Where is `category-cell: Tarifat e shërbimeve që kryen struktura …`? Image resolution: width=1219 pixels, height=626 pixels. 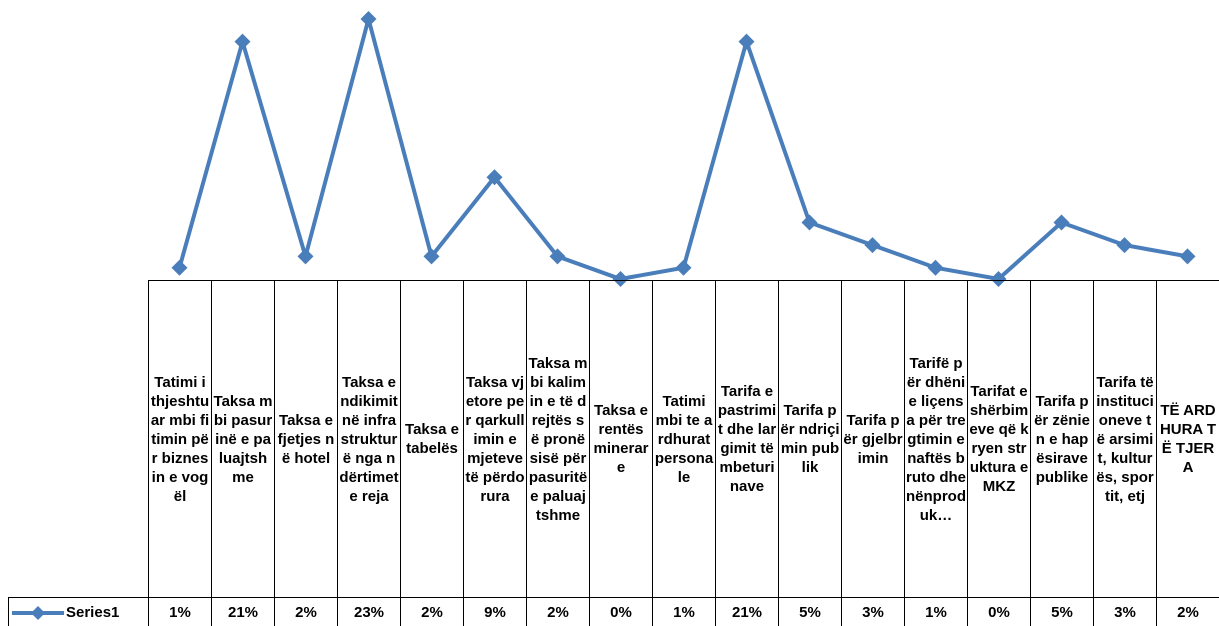
category-cell: Tarifat e shërbimeve që kryen struktura … is located at coordinates (999, 439).